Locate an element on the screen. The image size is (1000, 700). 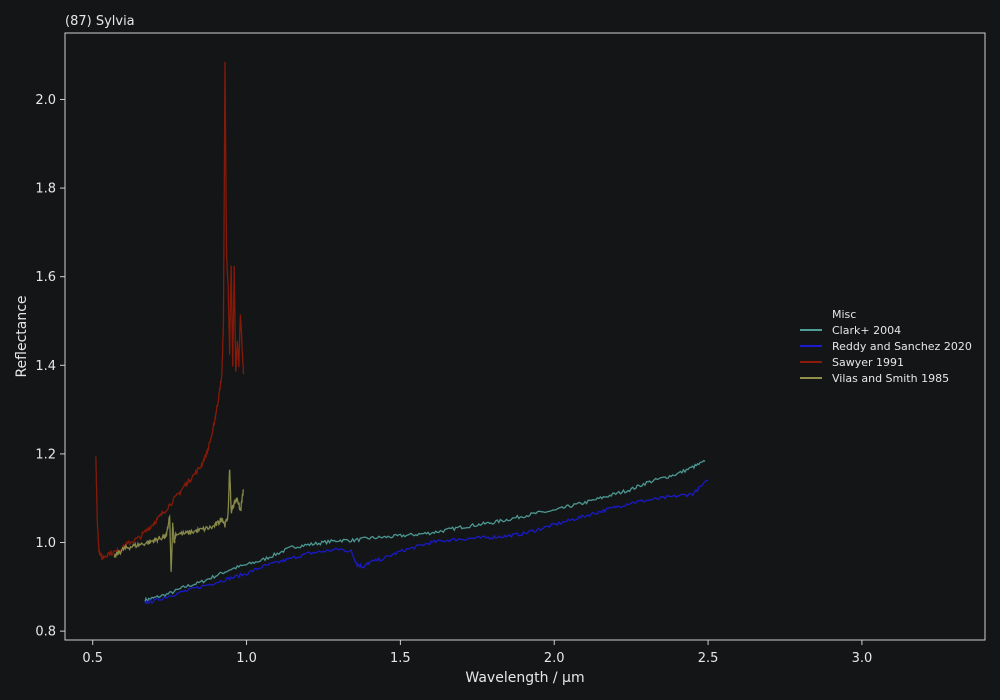
y-tick-label: 2.0 is located at coordinates (45, 100).